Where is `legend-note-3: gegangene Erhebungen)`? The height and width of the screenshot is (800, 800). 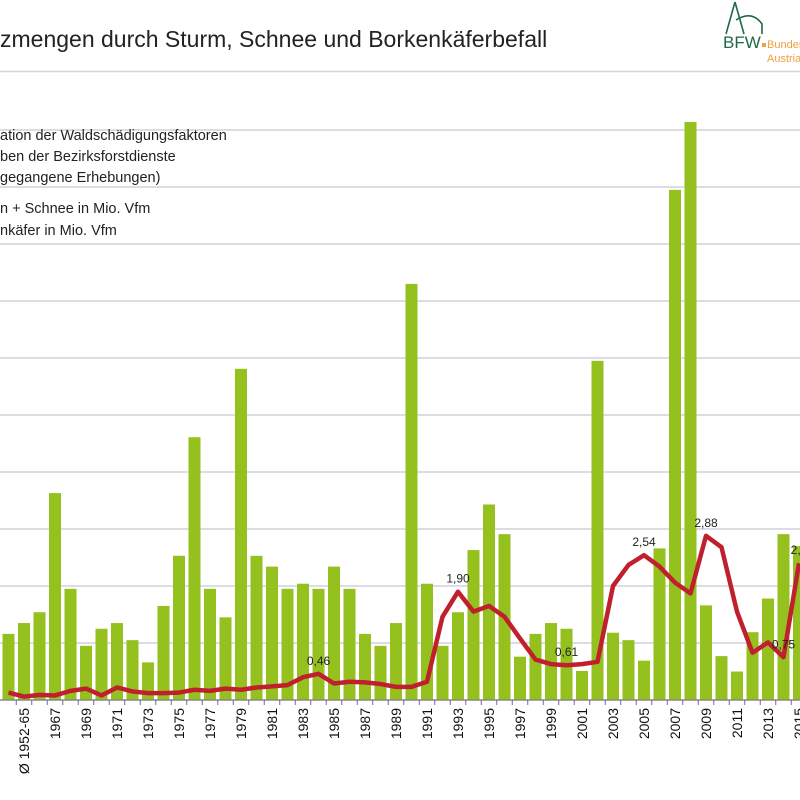
legend-note-3: gegangene Erhebungen) is located at coordinates (80, 178).